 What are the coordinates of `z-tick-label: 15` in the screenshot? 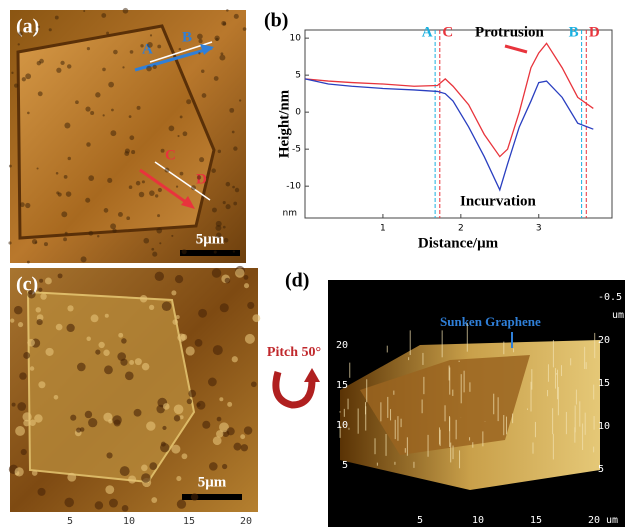 It's located at (604, 383).